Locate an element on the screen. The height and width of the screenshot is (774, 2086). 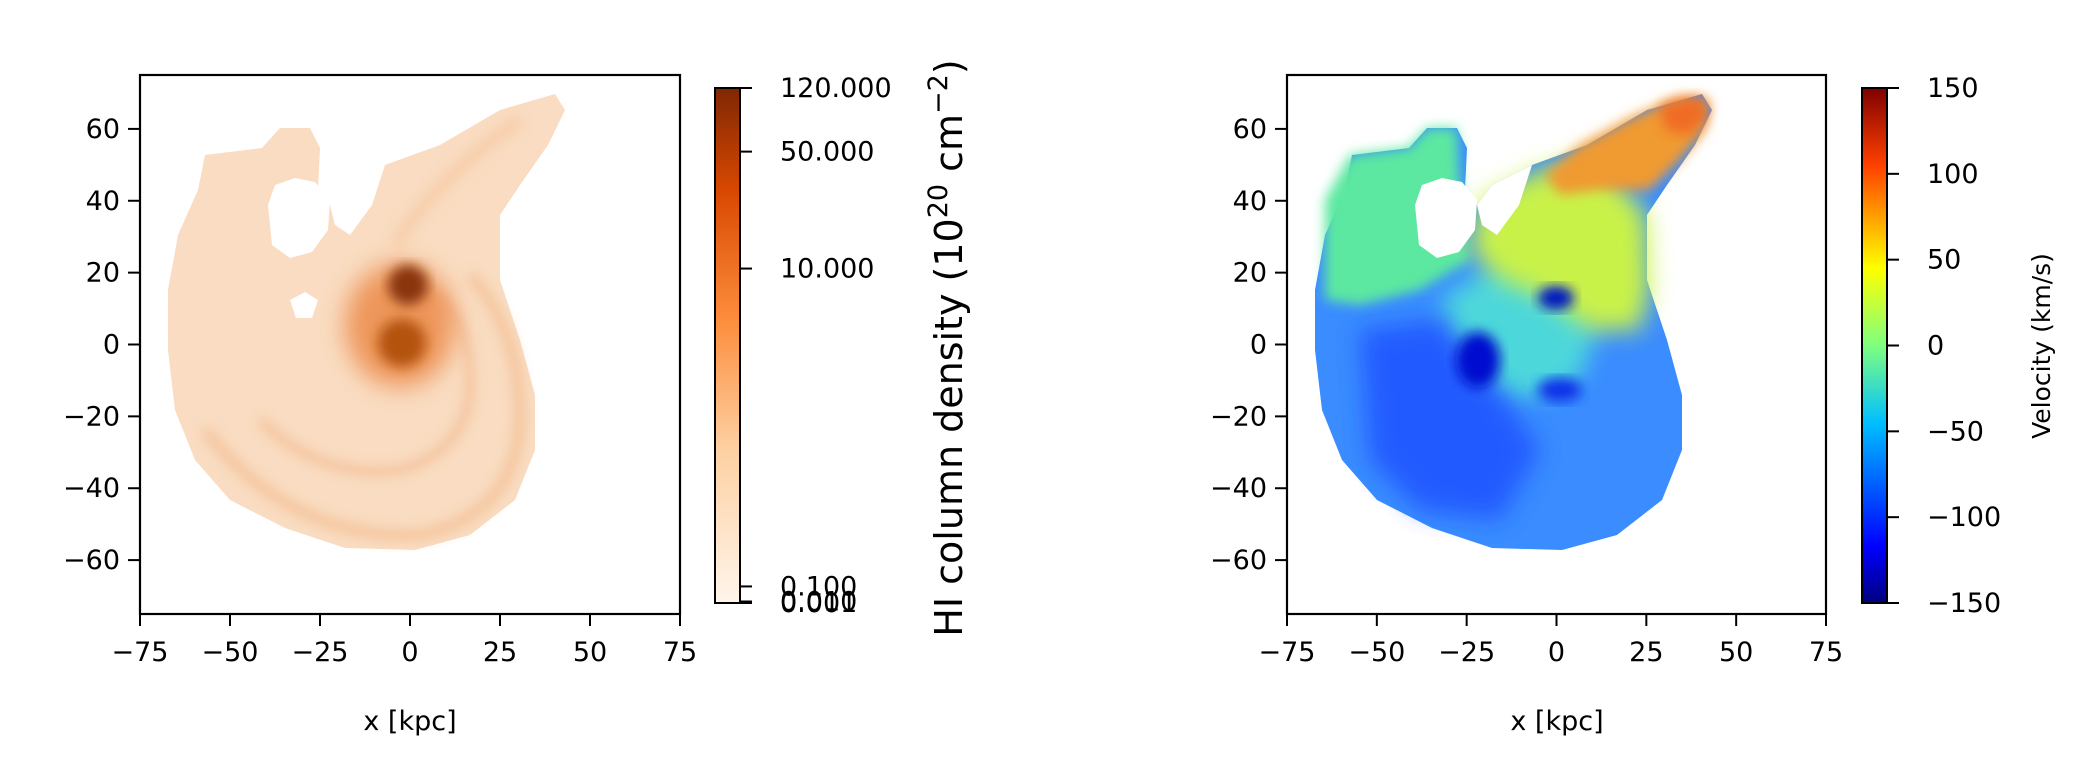
density-colorbar is located at coordinates (727, 345).